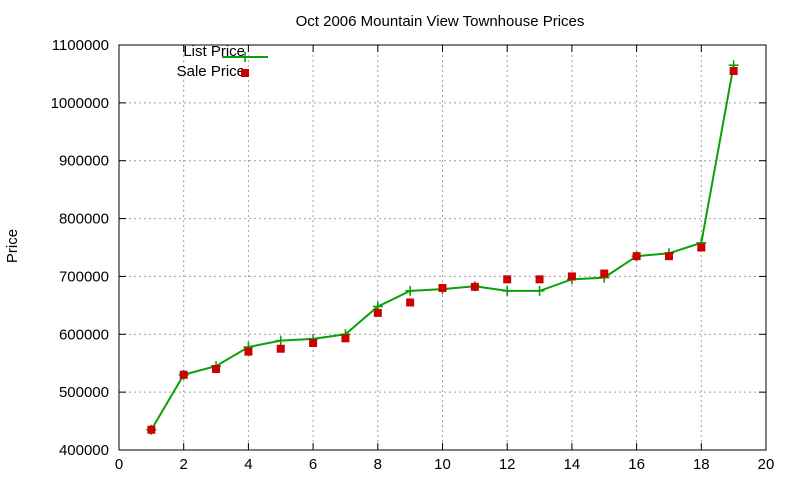  I want to click on x-tick-label: 8, so click(378, 464).